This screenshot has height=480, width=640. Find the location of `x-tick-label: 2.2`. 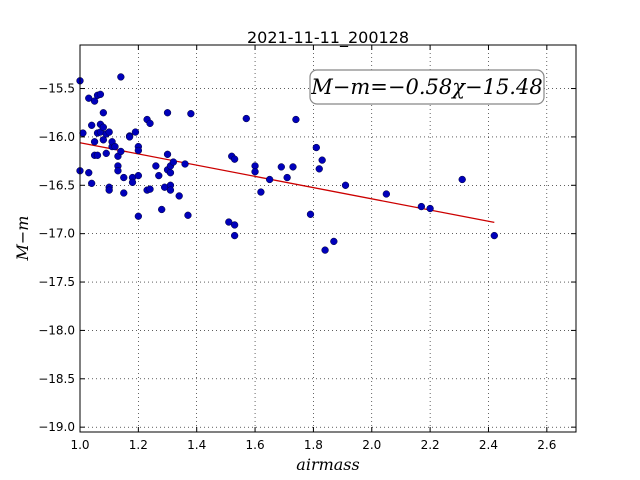

x-tick-label: 2.2 is located at coordinates (430, 445).